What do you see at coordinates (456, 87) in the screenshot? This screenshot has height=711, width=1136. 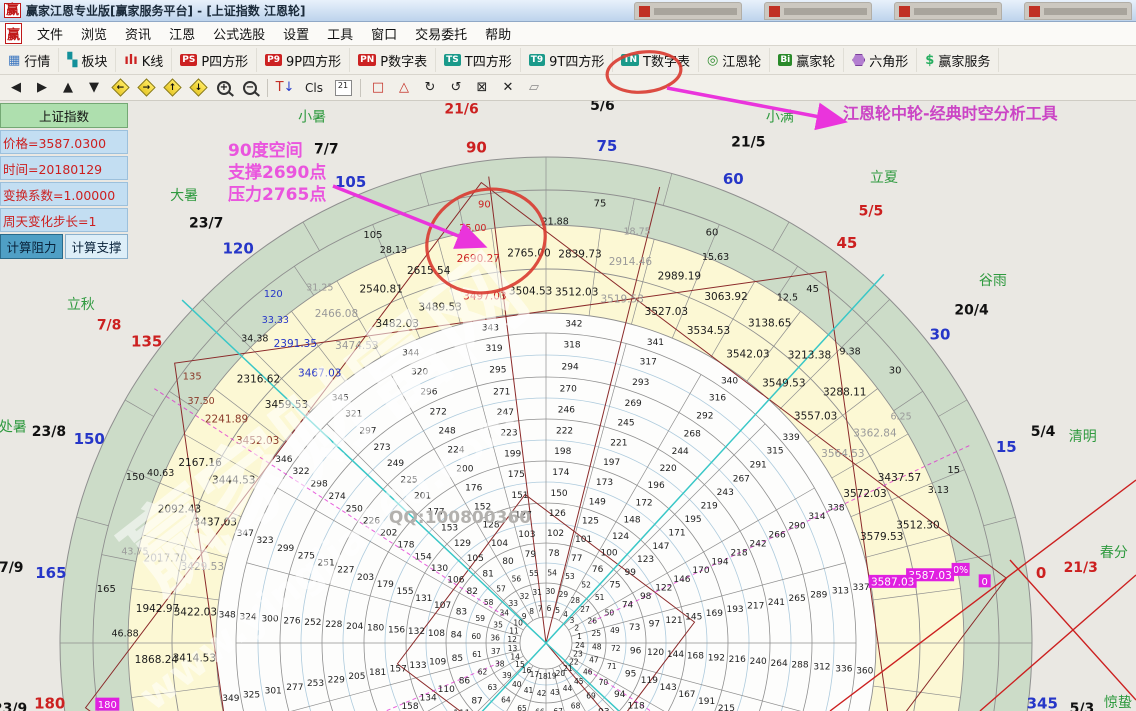 I see `rotate-ccw-icon: ↺` at bounding box center [456, 87].